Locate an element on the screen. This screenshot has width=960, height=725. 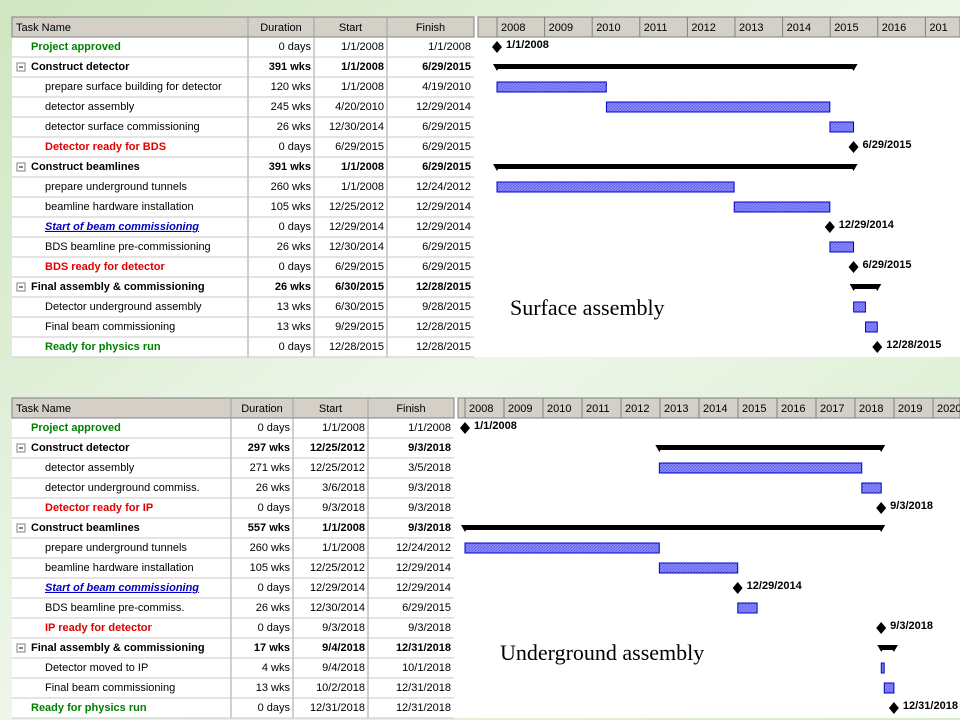
task-duration: 17 wks is located at coordinates (272, 648).